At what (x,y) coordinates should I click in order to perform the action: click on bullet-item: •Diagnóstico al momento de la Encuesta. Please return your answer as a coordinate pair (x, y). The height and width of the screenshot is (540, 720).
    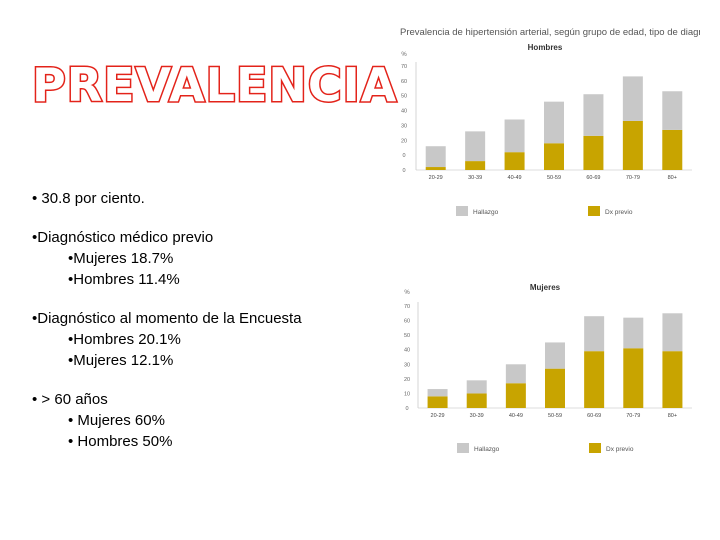
    Looking at the image, I should click on (167, 318).